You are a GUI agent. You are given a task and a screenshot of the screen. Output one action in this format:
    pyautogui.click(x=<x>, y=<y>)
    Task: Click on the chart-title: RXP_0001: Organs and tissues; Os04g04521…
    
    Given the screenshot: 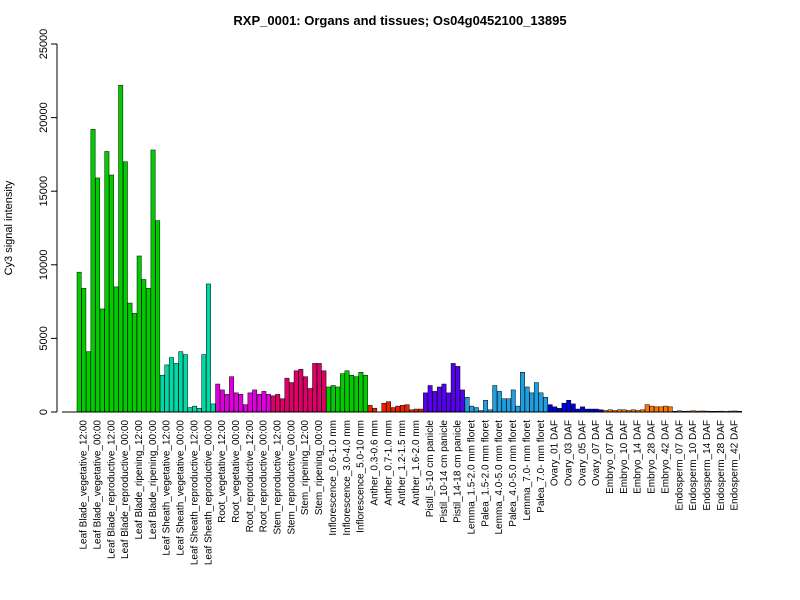 What is the action you would take?
    pyautogui.click(x=399, y=20)
    